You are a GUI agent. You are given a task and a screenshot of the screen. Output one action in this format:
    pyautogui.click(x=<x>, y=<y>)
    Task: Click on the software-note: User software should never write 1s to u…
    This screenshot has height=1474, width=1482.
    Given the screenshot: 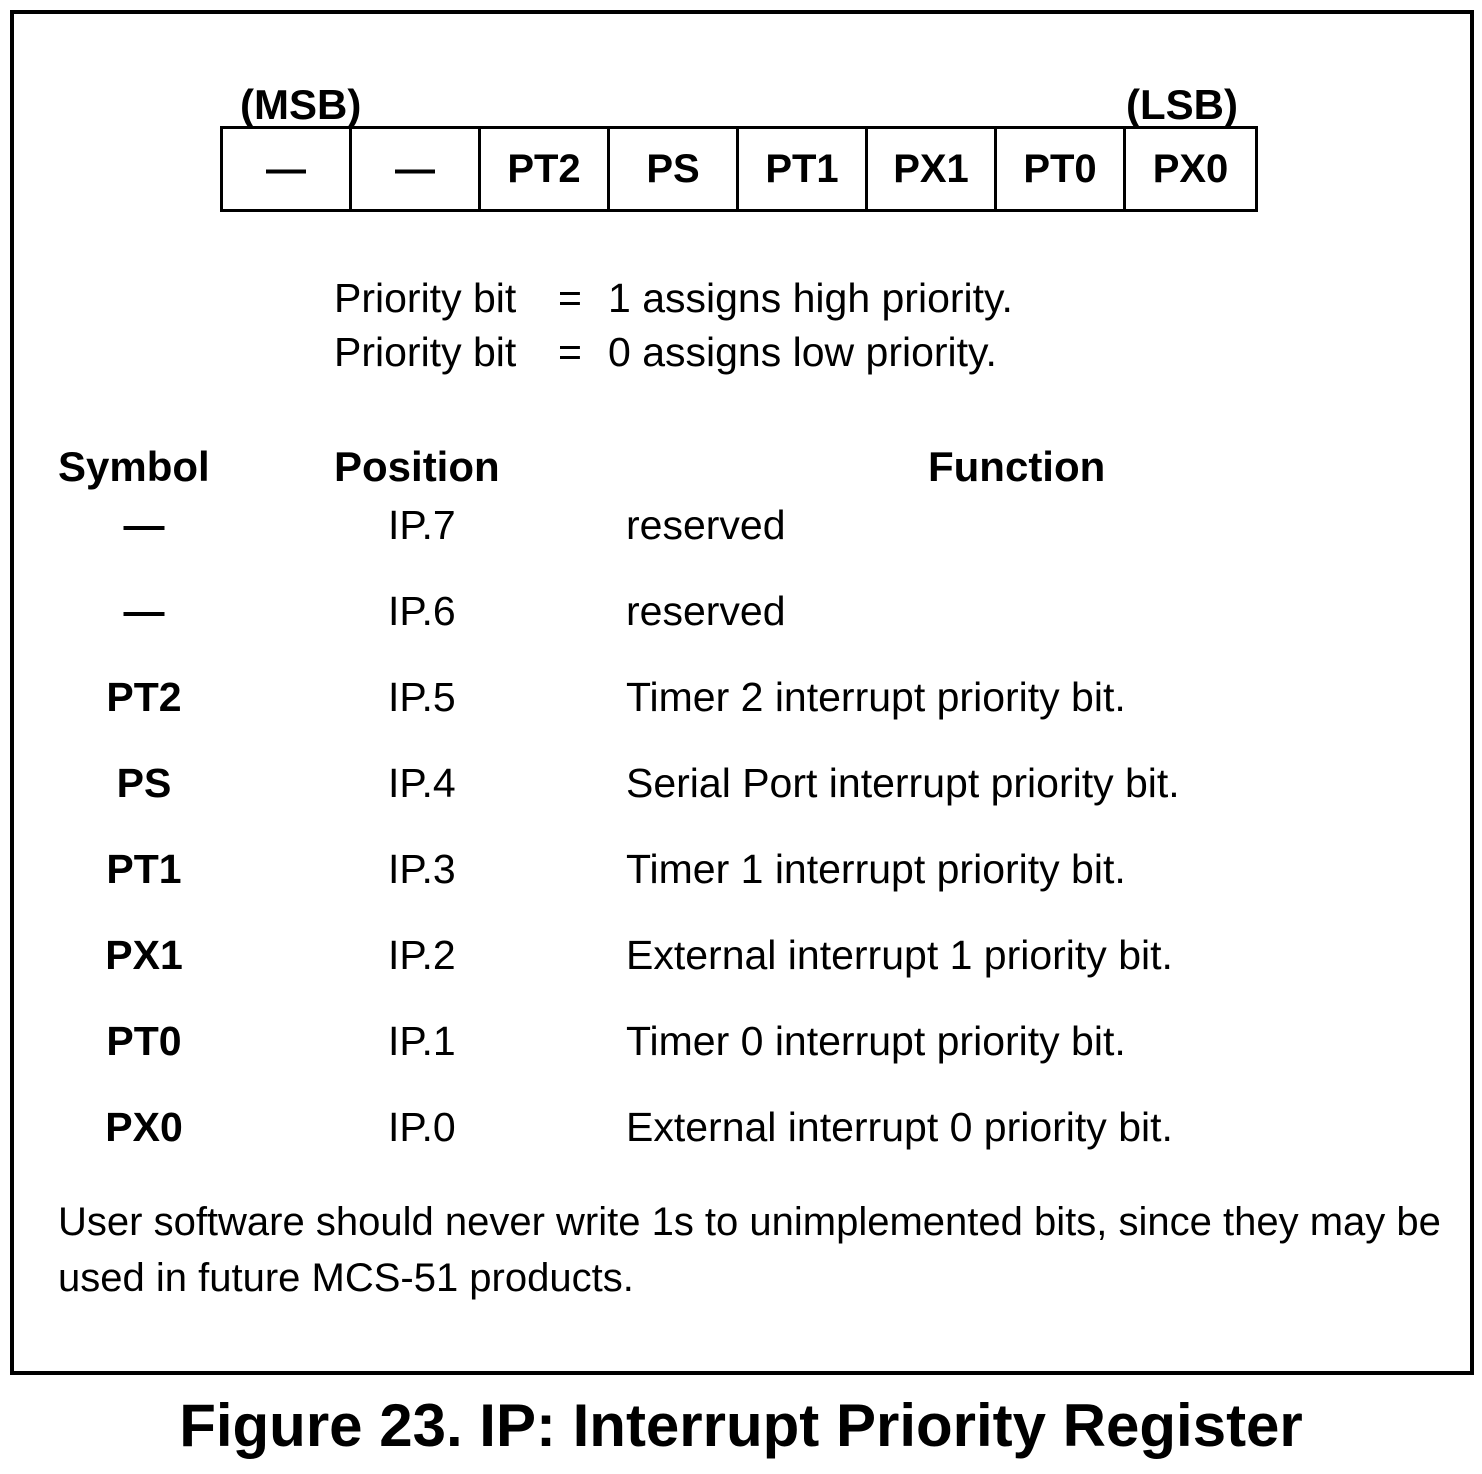 What is the action you would take?
    pyautogui.click(x=749, y=1250)
    